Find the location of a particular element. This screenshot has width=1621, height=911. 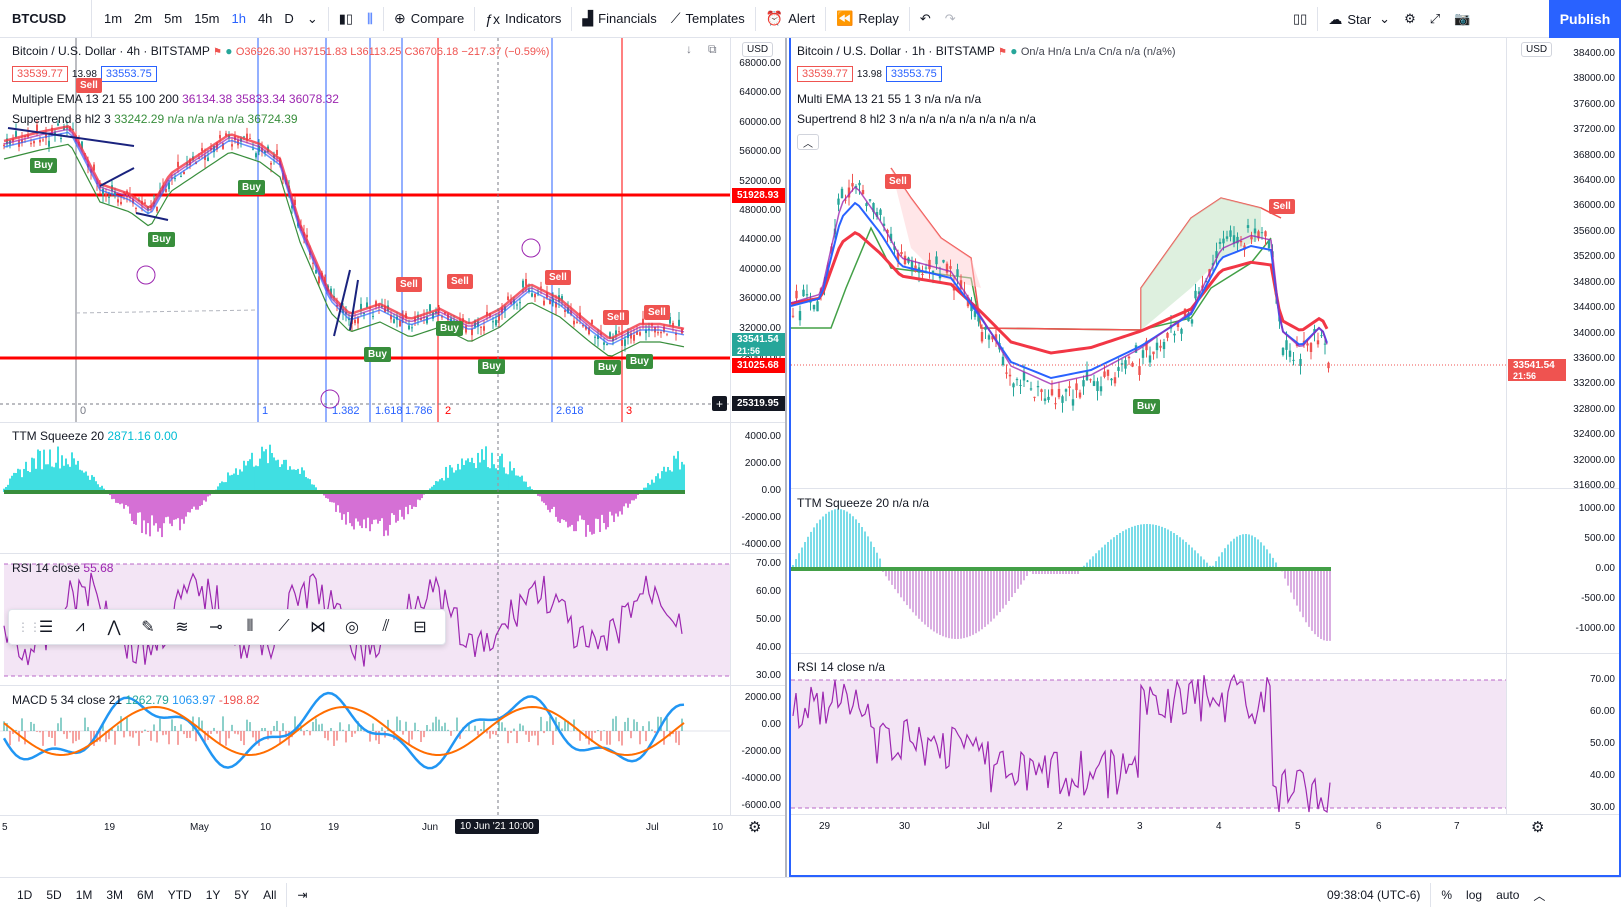

right-rsi-axis: 70.00 60.00 50.00 40.00 30.00 is located at coordinates (1562, 734).